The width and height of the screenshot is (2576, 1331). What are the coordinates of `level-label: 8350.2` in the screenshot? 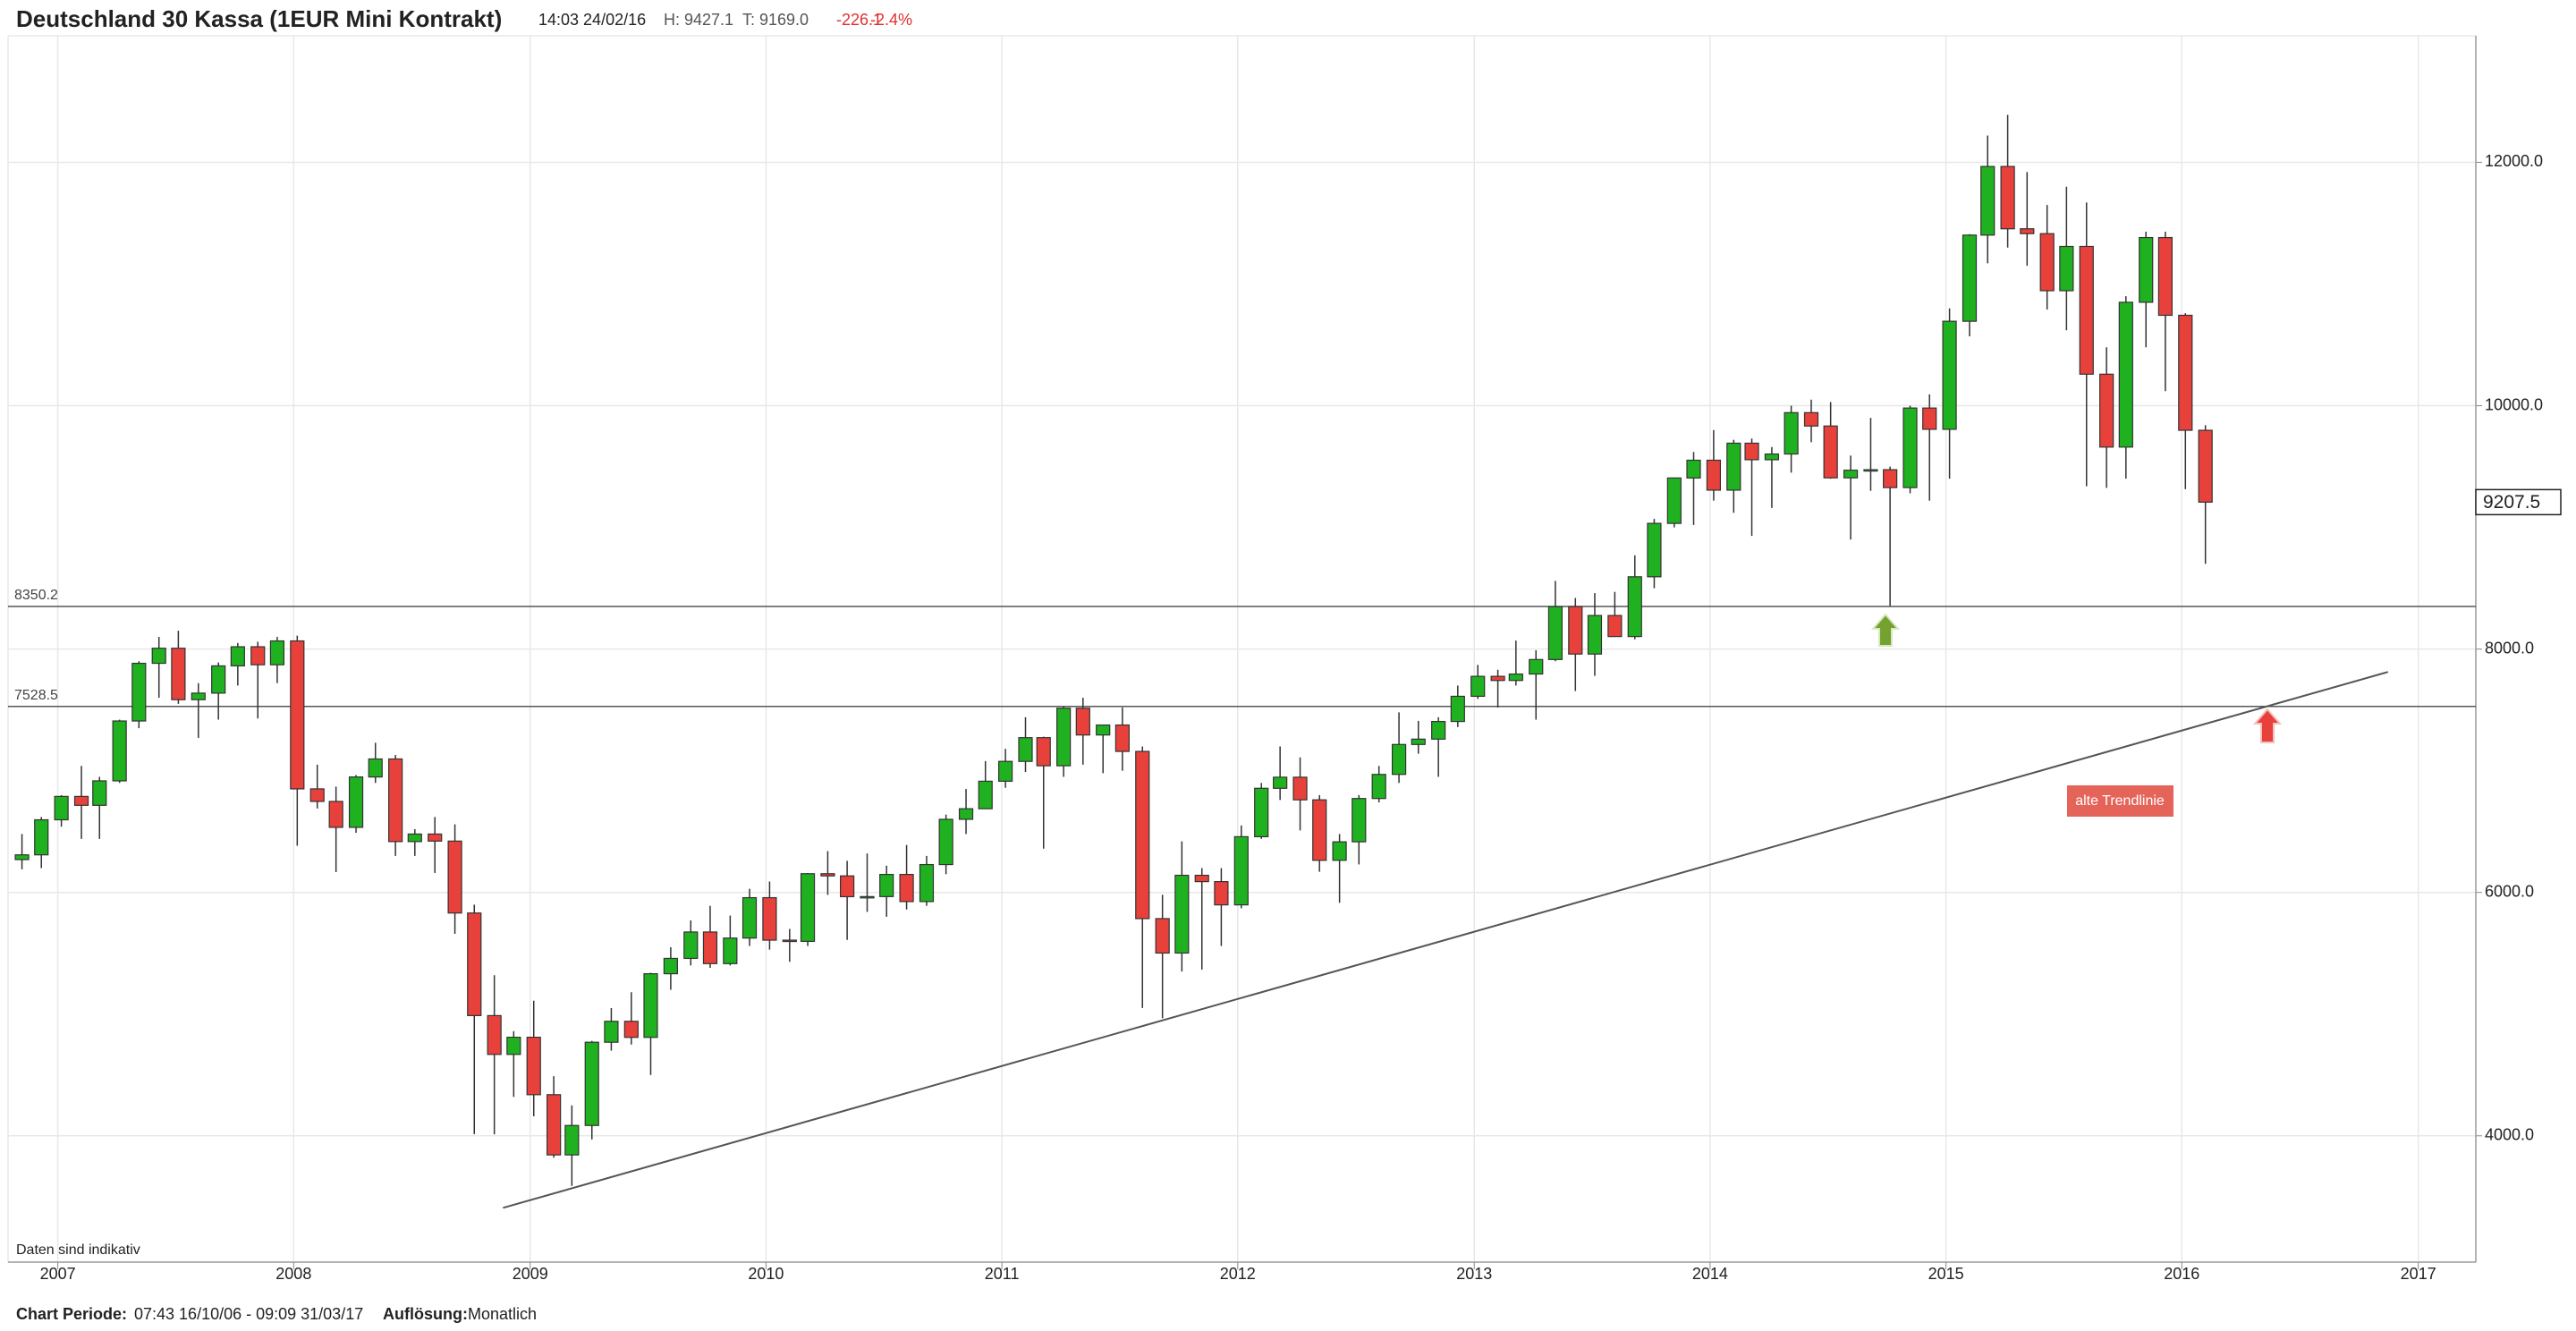 It's located at (36, 596).